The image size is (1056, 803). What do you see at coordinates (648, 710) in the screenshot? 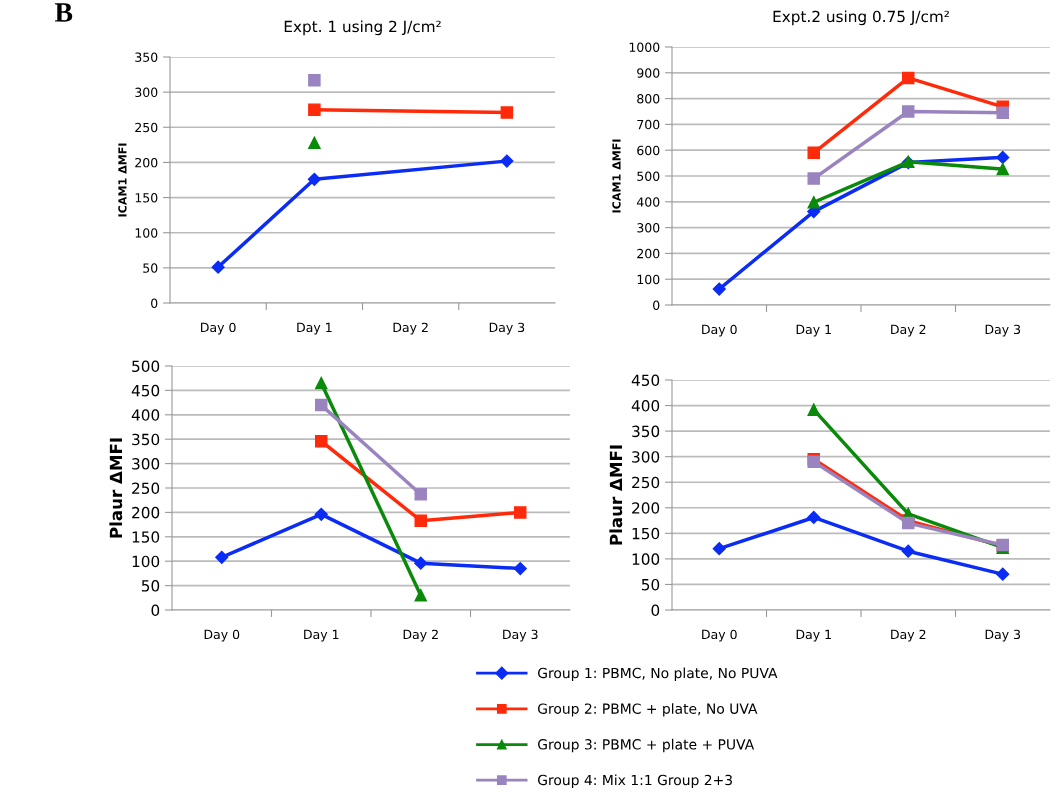
I see `legend-label: Group 2: PBMC + plate, No UVA` at bounding box center [648, 710].